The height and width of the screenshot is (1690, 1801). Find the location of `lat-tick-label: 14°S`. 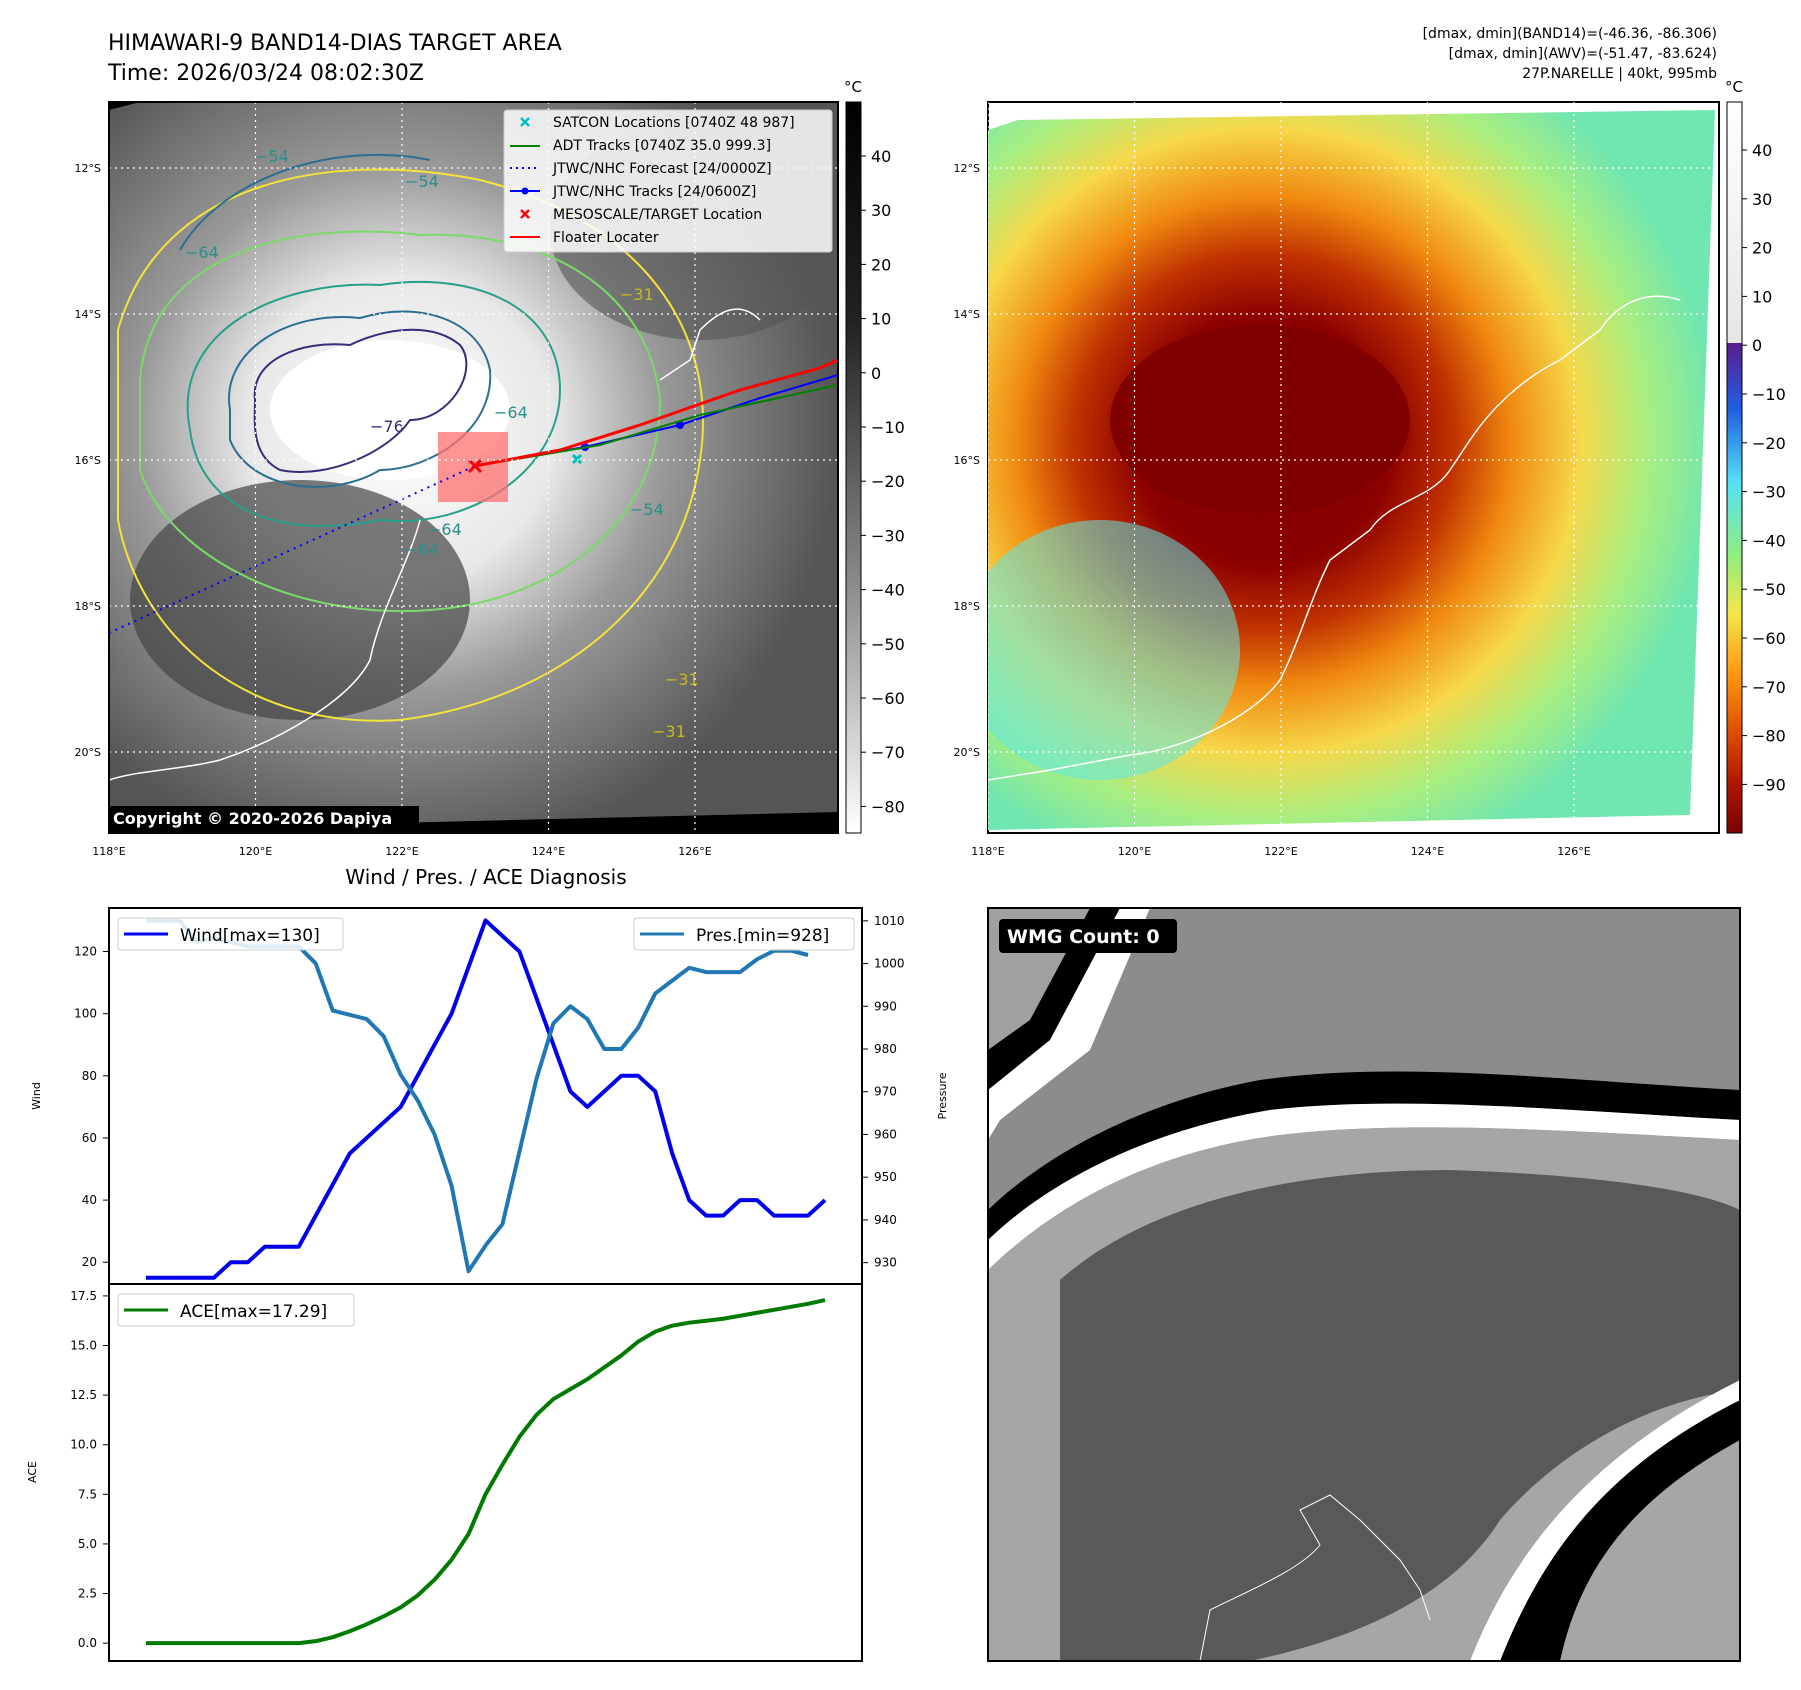

lat-tick-label: 14°S is located at coordinates (967, 314).